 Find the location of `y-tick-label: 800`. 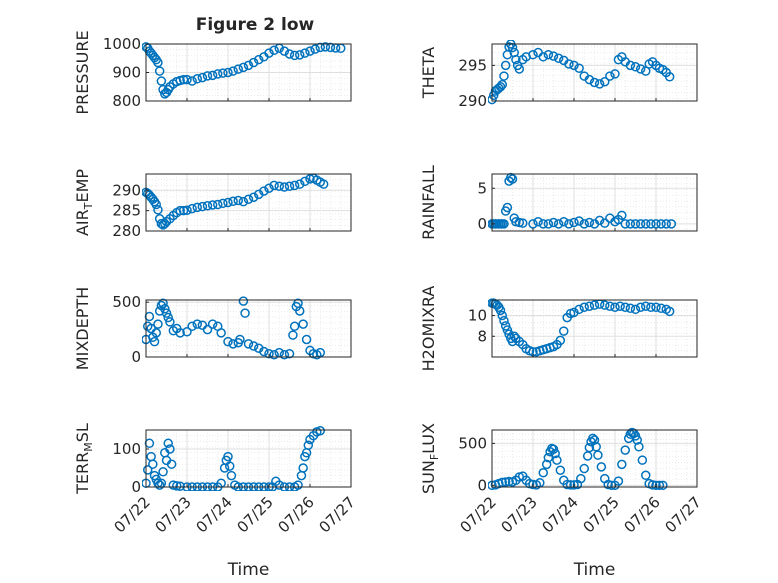

y-tick-label: 800 is located at coordinates (126, 101).